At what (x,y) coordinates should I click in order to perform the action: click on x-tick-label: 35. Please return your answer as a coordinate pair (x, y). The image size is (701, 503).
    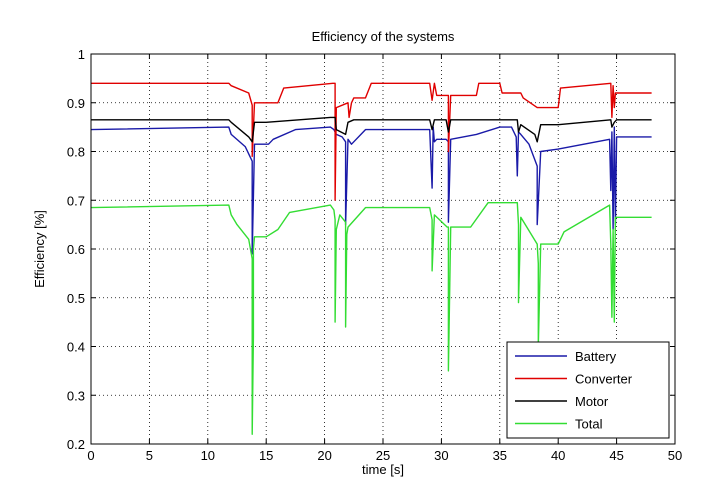
    Looking at the image, I should click on (500, 455).